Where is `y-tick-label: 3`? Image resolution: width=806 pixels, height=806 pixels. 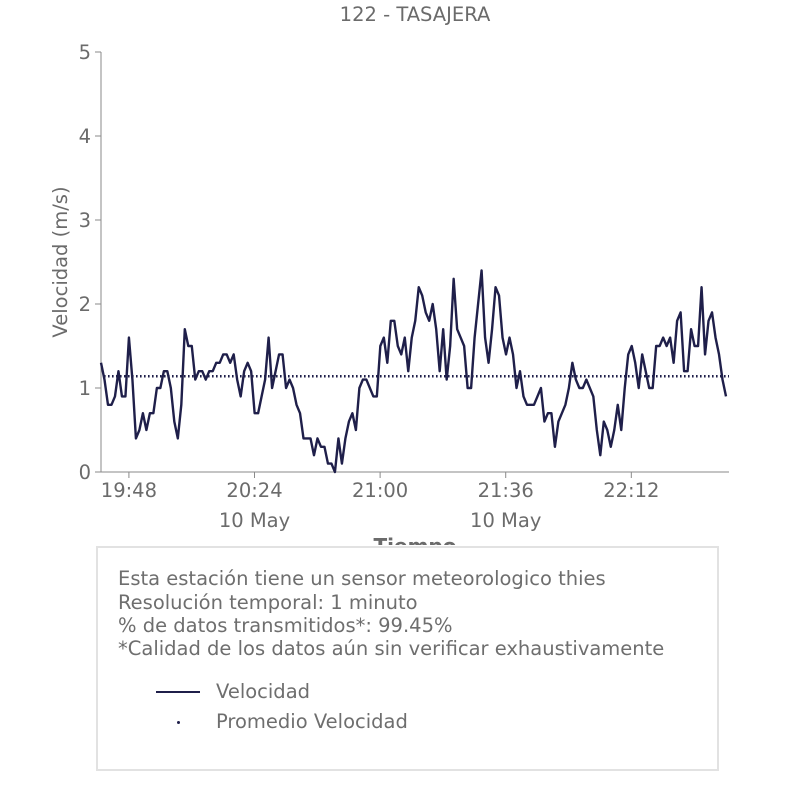 y-tick-label: 3 is located at coordinates (85, 220).